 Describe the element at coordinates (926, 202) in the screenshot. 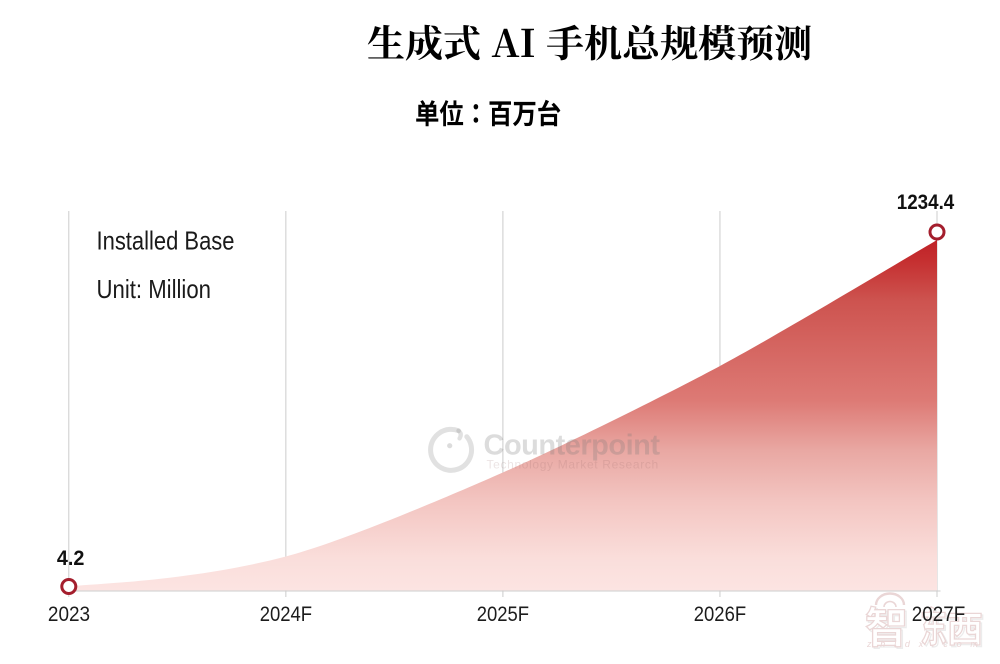

I see `svg-text: 1234.4` at that location.